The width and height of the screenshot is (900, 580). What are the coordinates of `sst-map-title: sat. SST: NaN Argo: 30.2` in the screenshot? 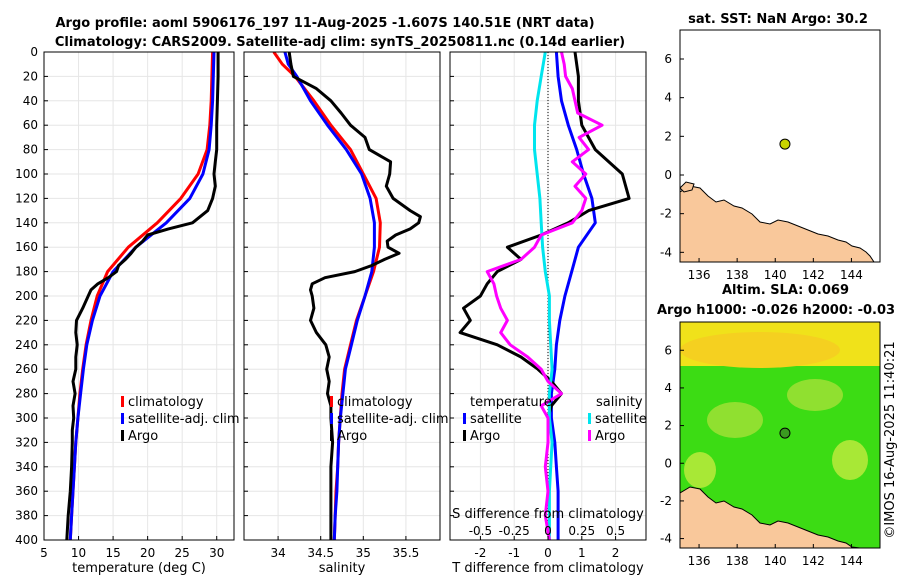 It's located at (778, 19).